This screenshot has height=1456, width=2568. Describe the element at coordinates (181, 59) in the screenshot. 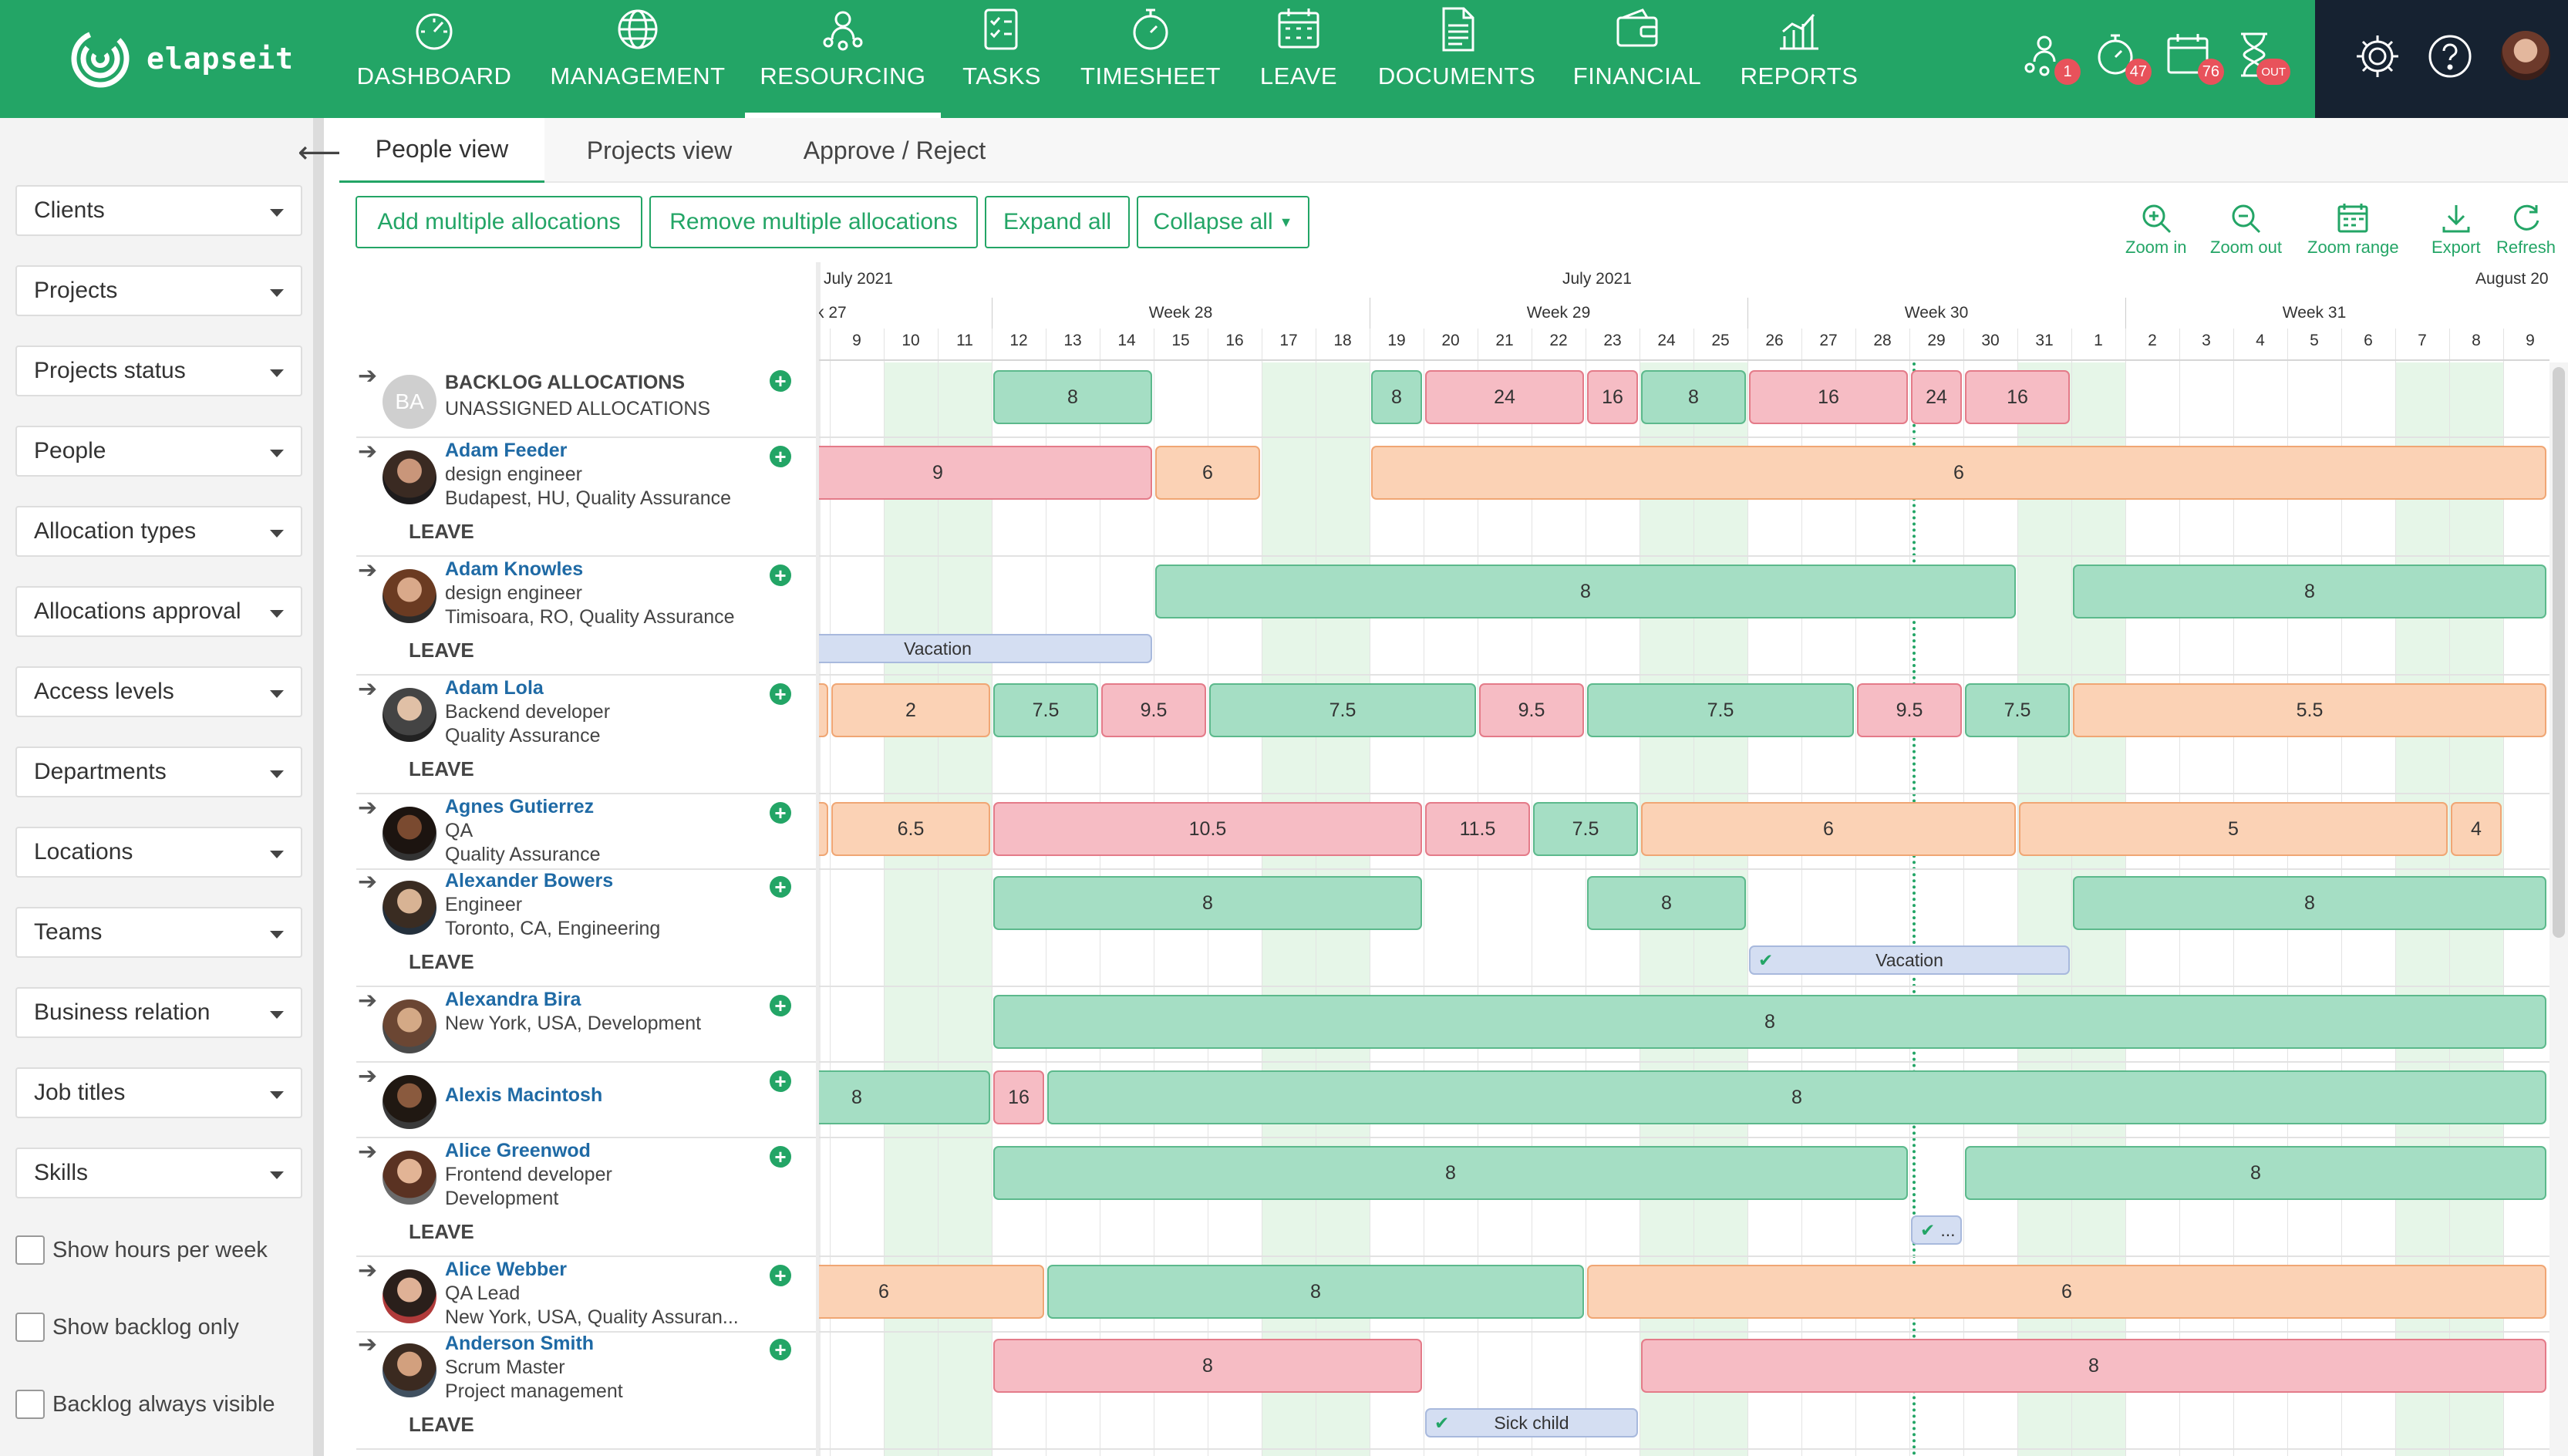

I see `brand-logo: elapseit` at that location.